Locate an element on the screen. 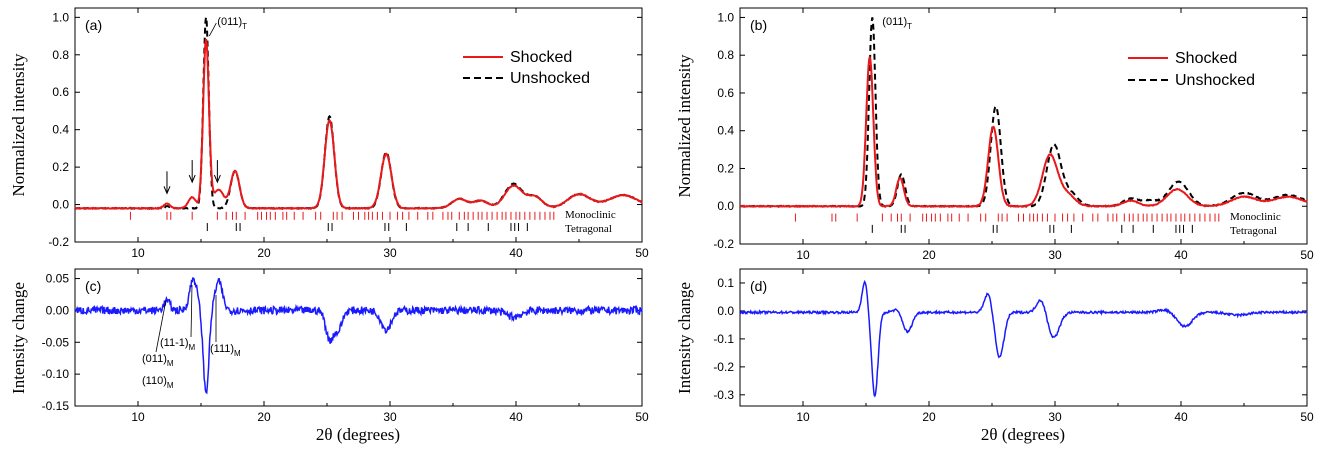 Image resolution: width=1326 pixels, height=449 pixels. legend-label-unshocked-b: Unshocked is located at coordinates (1215, 80).